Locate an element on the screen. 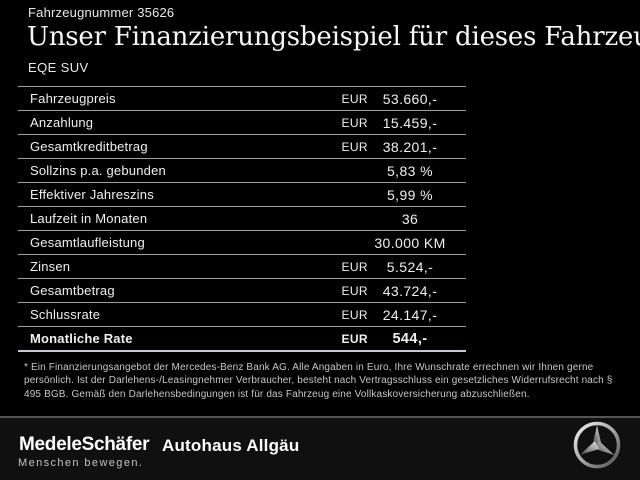 The image size is (640, 480). row-label: Schlussrate is located at coordinates (65, 314).